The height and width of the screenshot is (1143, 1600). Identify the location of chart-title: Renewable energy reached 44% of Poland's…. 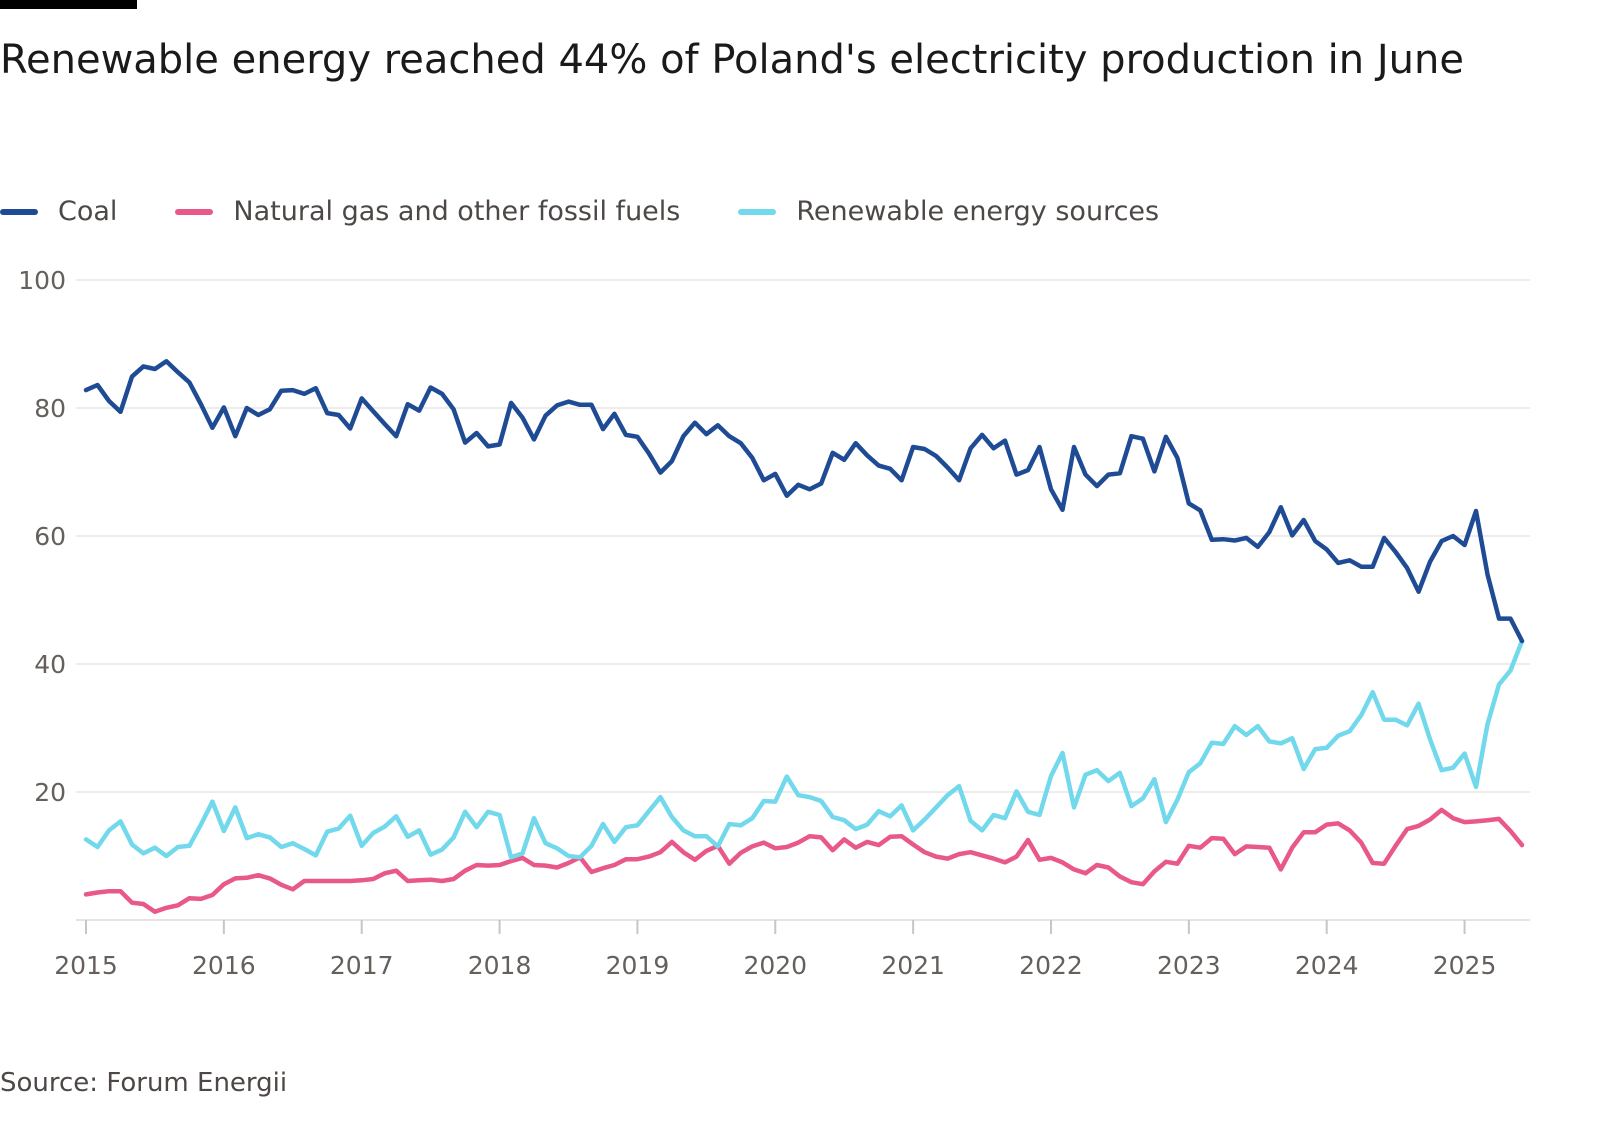
(732, 60).